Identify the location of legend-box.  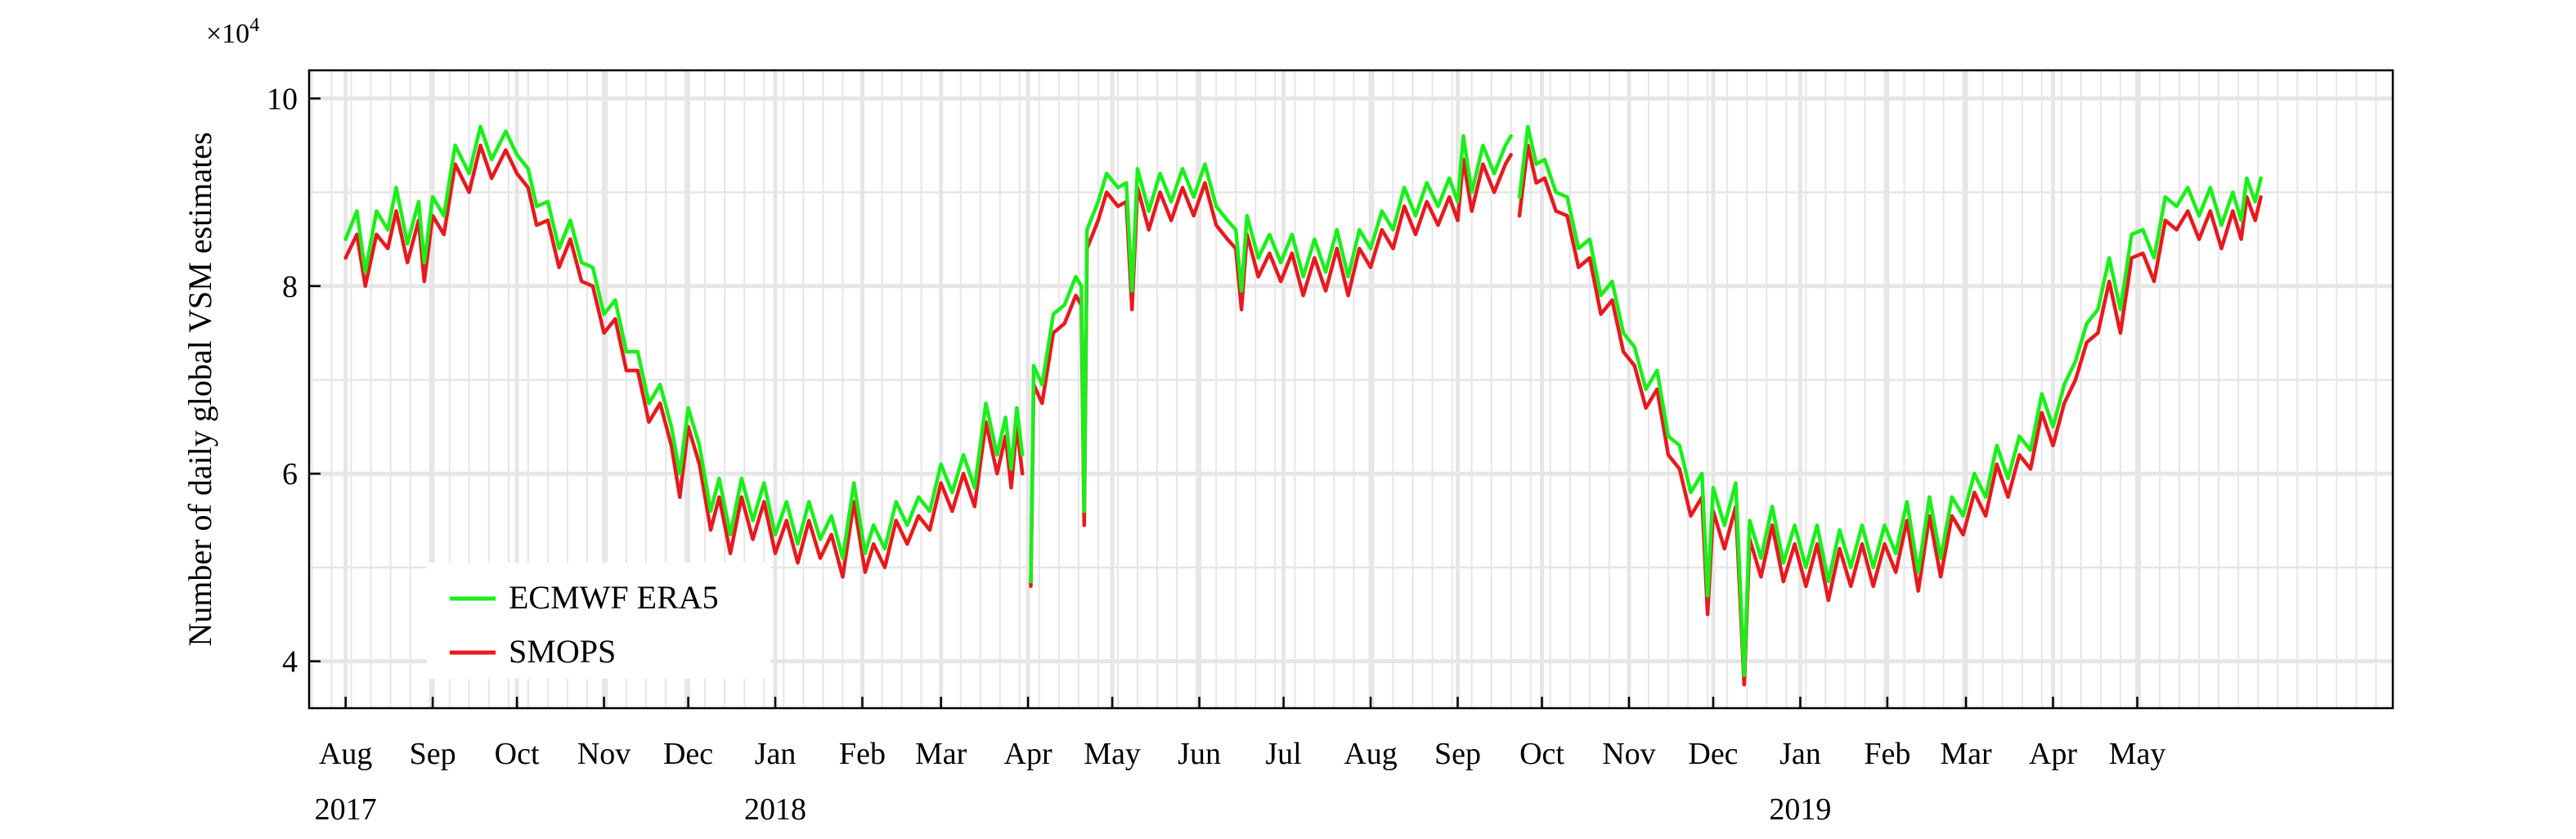
(598, 621).